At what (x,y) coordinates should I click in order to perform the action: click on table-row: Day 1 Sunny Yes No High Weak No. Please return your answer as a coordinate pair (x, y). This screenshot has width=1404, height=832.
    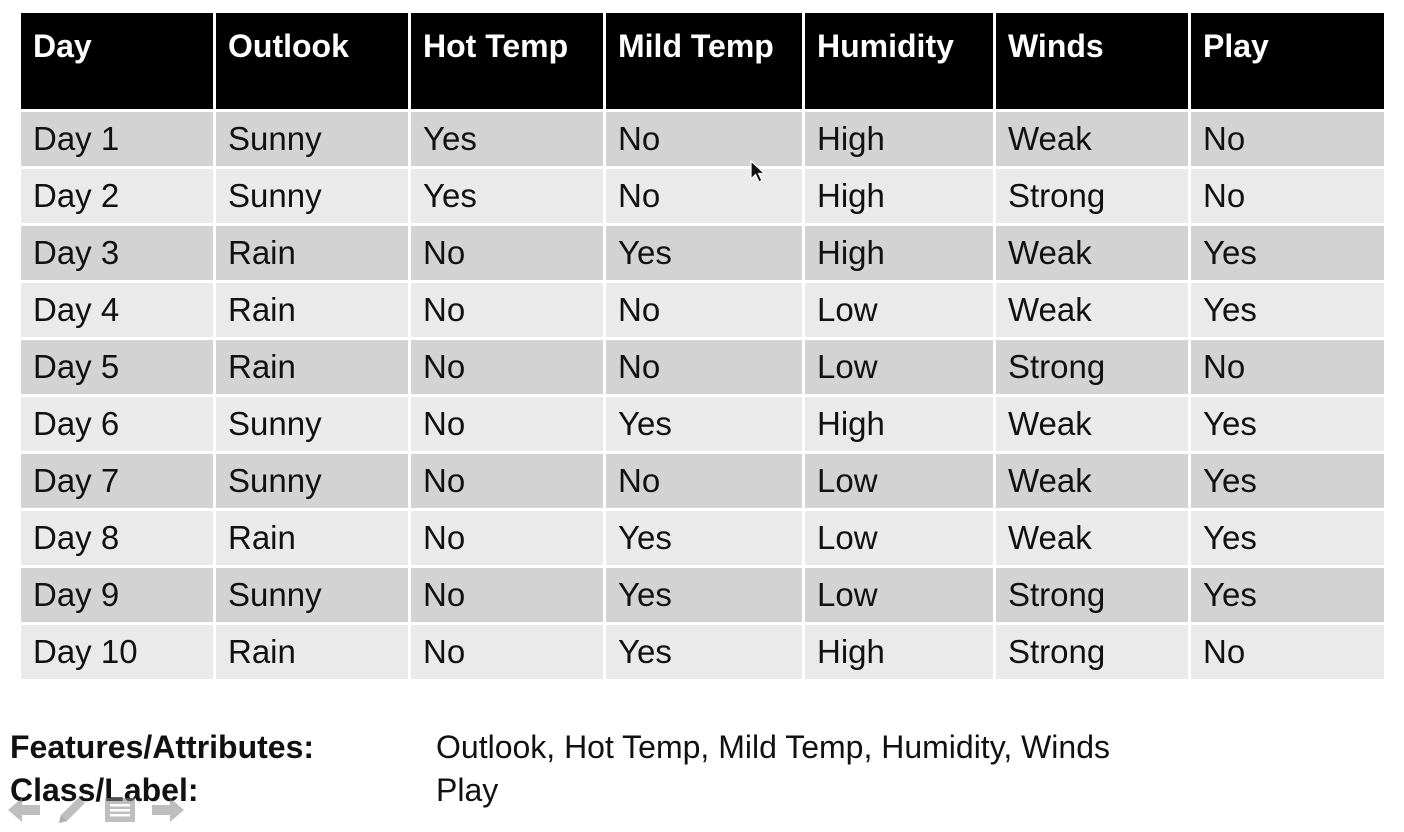
    Looking at the image, I should click on (702, 139).